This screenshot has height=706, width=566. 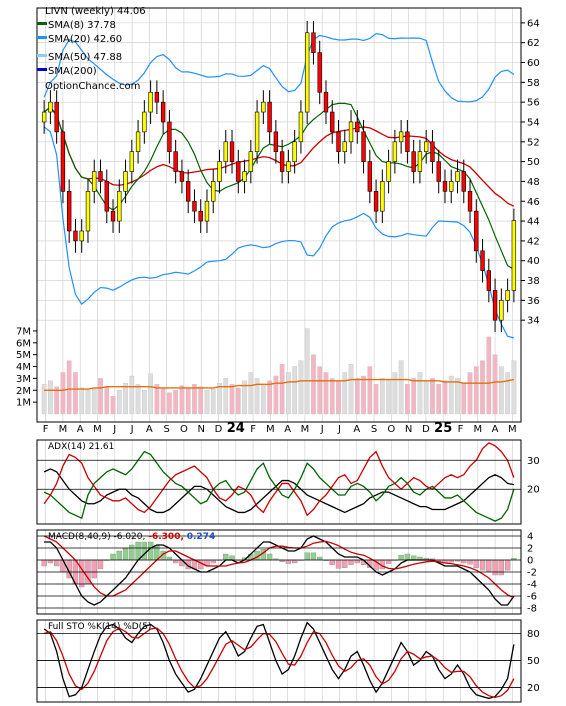 I want to click on stochastic-tick-label: 20, so click(x=533, y=688).